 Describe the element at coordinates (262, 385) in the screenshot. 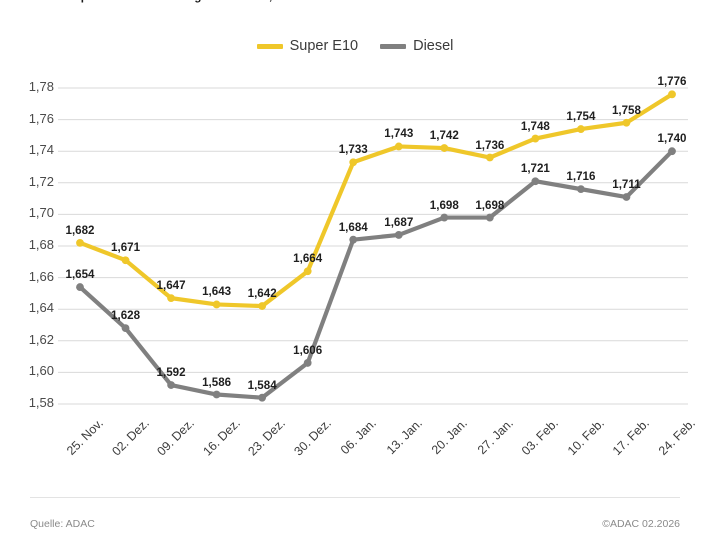

I see `data-point-label: 1,584` at that location.